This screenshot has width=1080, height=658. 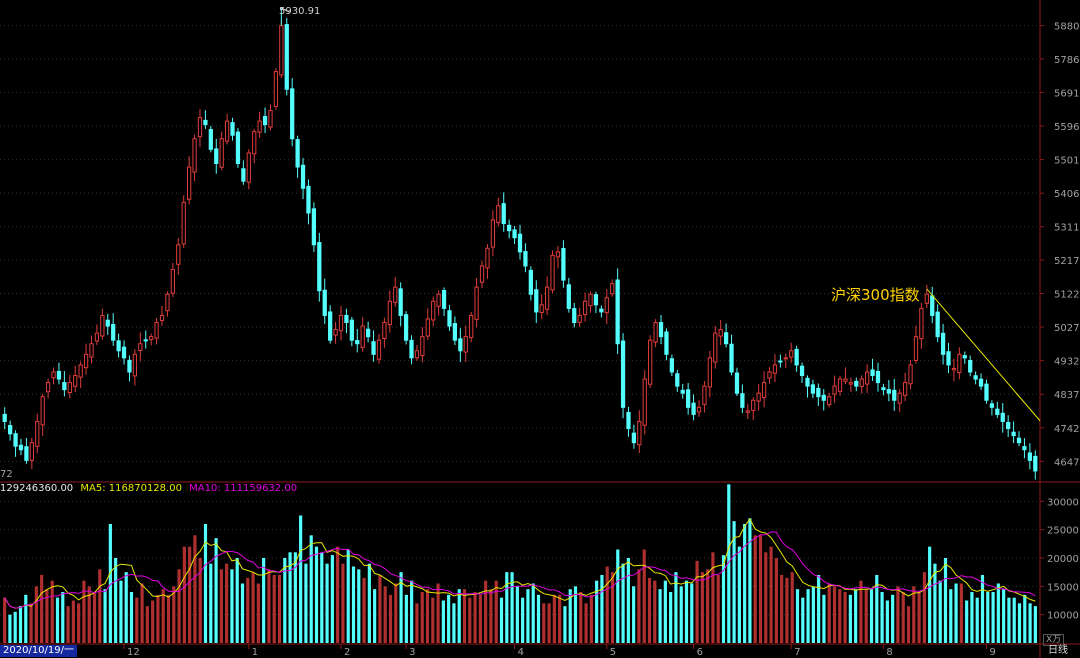 What do you see at coordinates (1066, 395) in the screenshot?
I see `price-tick-label: 4837` at bounding box center [1066, 395].